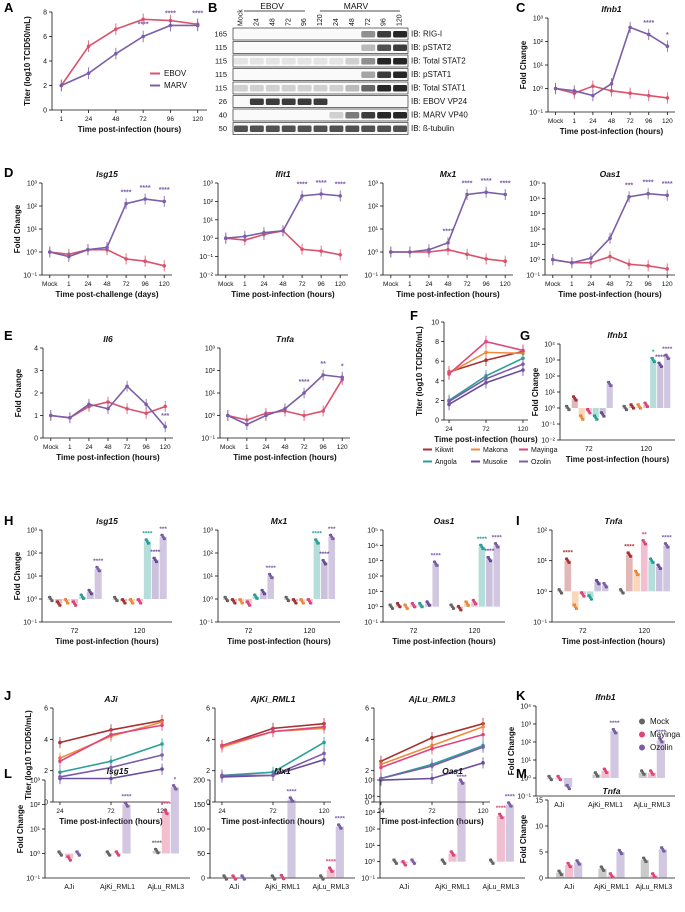 This screenshot has width=685, height=912. Describe the element at coordinates (525, 707) in the screenshot. I see `y-tick-label: 10⁴` at that location.